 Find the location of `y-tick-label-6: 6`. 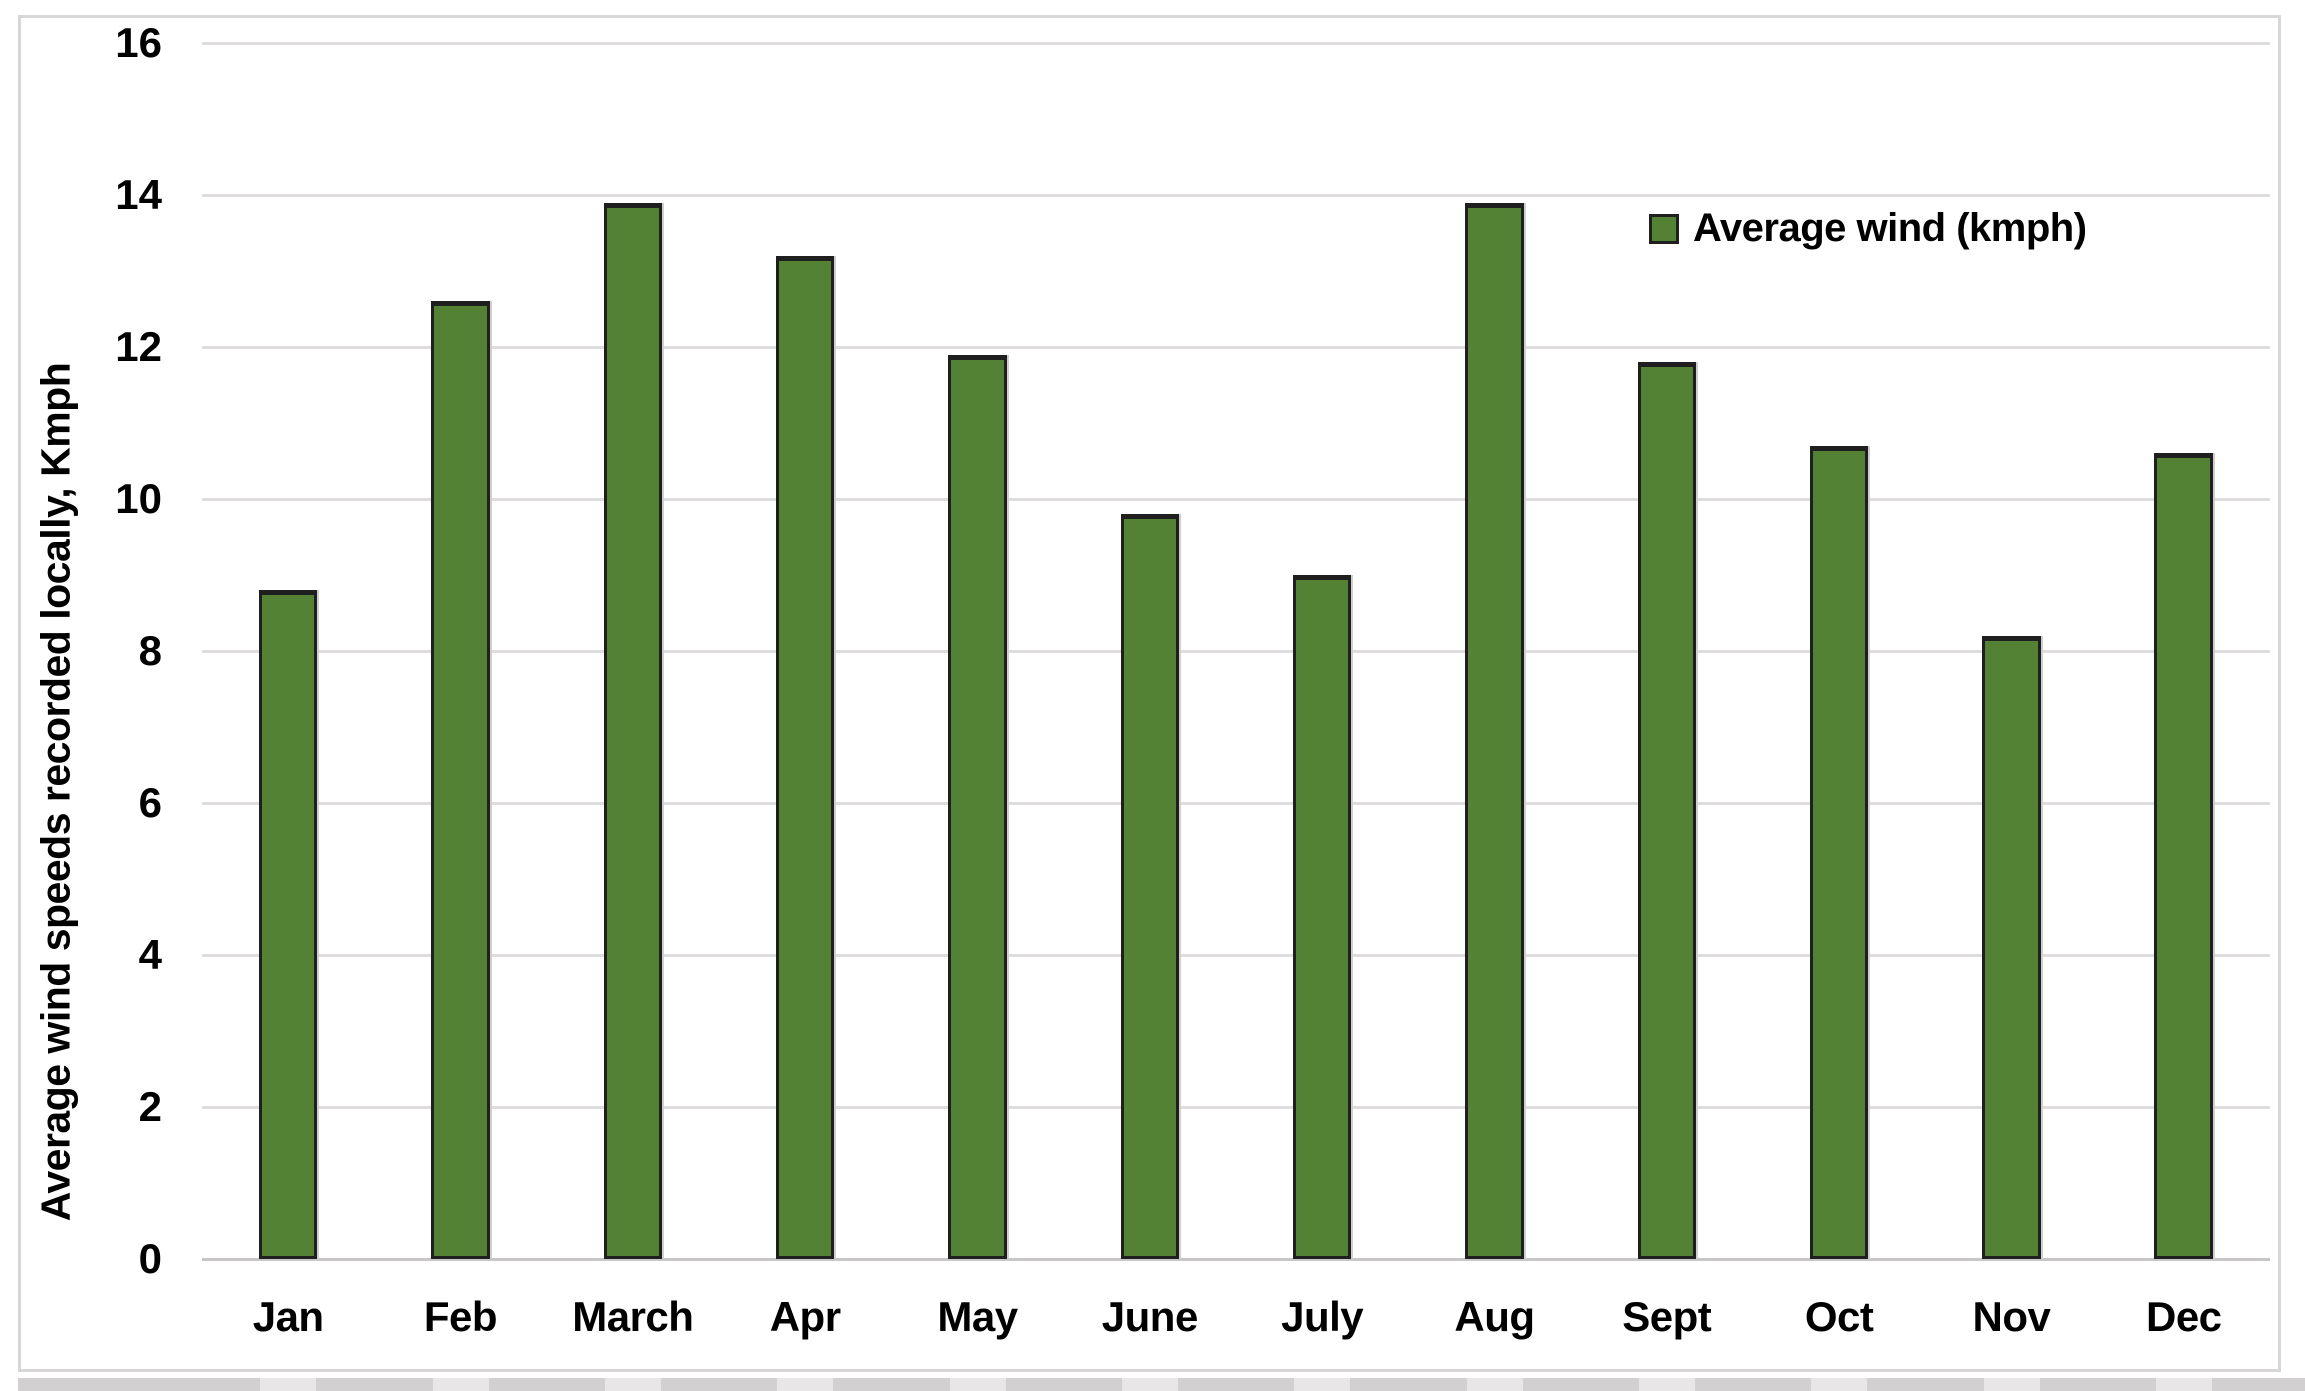

y-tick-label-6: 6 is located at coordinates (150, 802).